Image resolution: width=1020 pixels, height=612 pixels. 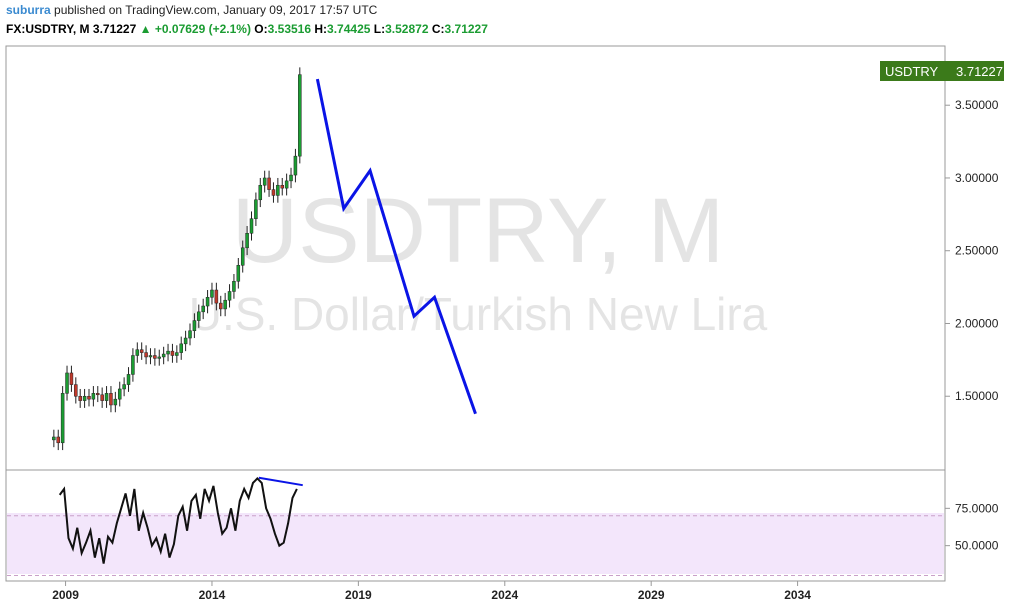 I want to click on high-label: H:, so click(x=321, y=29).